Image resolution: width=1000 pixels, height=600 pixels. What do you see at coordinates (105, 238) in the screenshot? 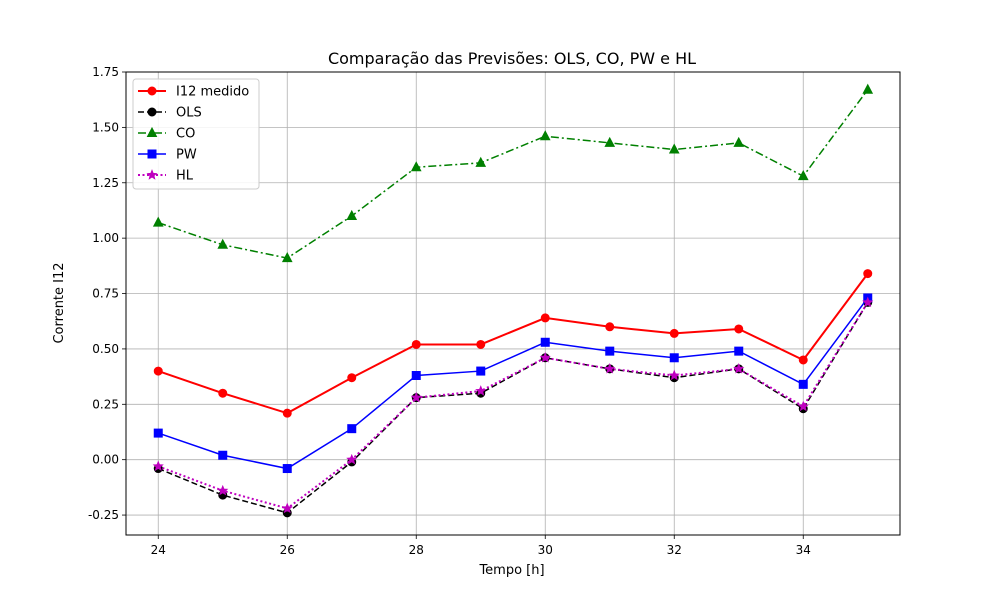
I see `y-tick-label: 1.00` at bounding box center [105, 238].